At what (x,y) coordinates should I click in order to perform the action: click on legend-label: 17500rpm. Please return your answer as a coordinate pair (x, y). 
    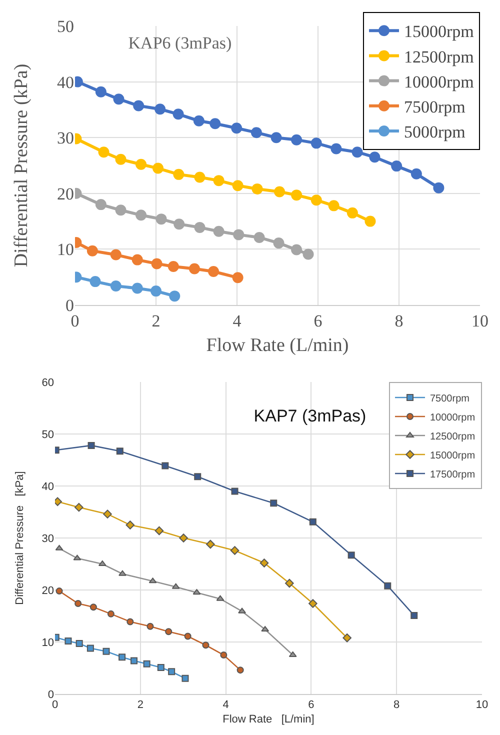
    Looking at the image, I should click on (453, 474).